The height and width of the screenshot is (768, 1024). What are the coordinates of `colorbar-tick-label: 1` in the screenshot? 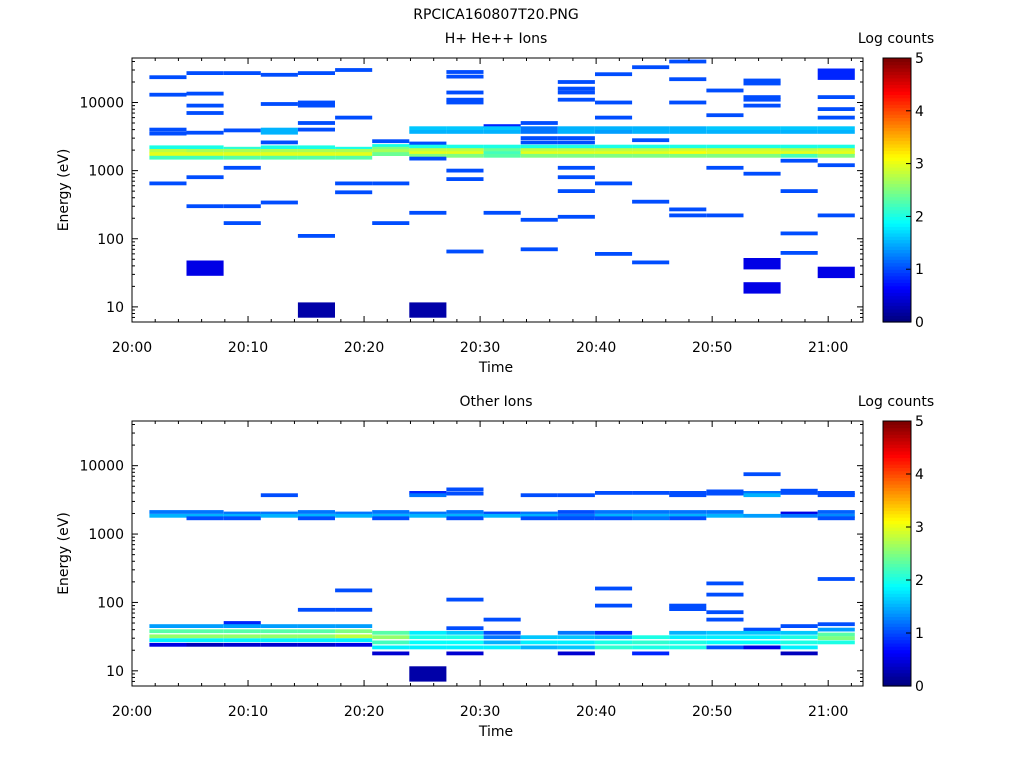 It's located at (919, 270).